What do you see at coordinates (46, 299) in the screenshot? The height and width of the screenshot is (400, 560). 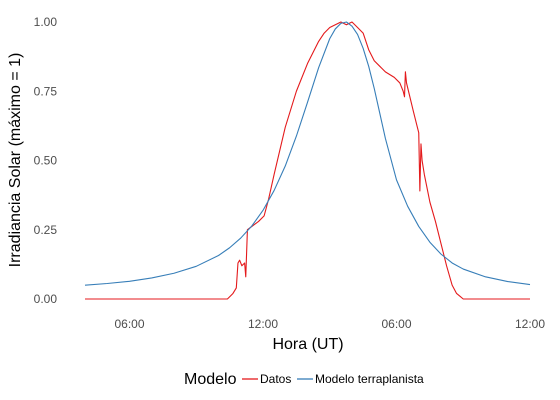 I see `y-tick-label: 0.00` at bounding box center [46, 299].